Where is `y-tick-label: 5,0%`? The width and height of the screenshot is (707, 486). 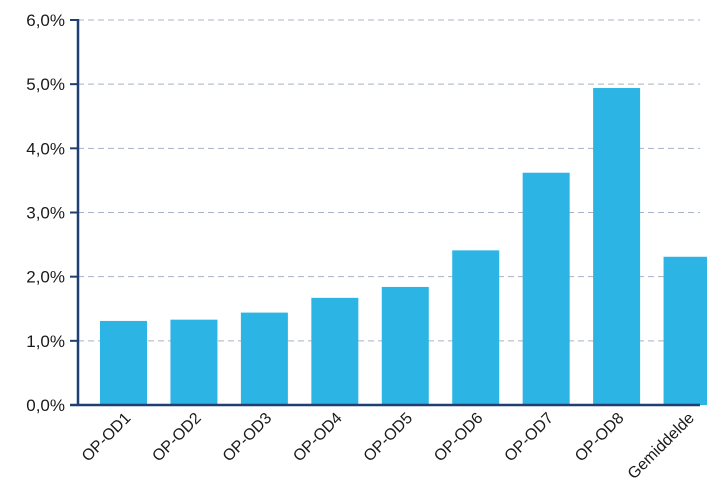
y-tick-label: 5,0% is located at coordinates (45, 84).